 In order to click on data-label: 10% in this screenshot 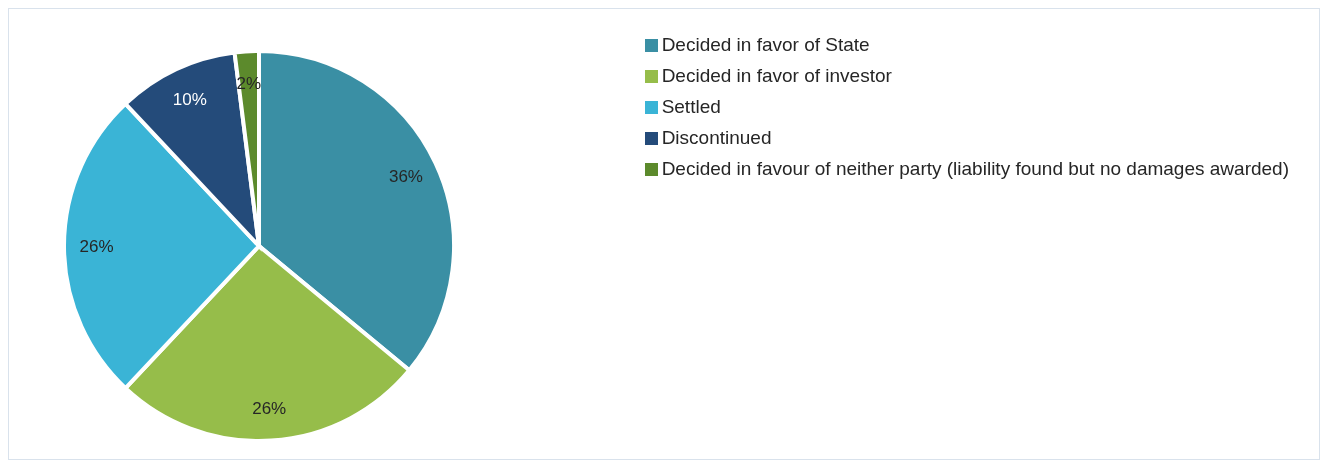, I will do `click(189, 99)`.